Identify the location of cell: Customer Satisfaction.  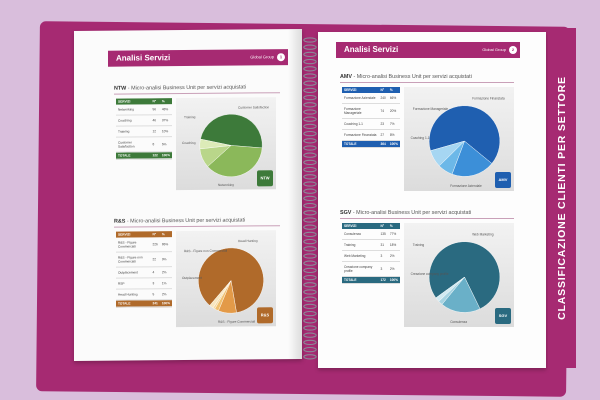
(133, 144).